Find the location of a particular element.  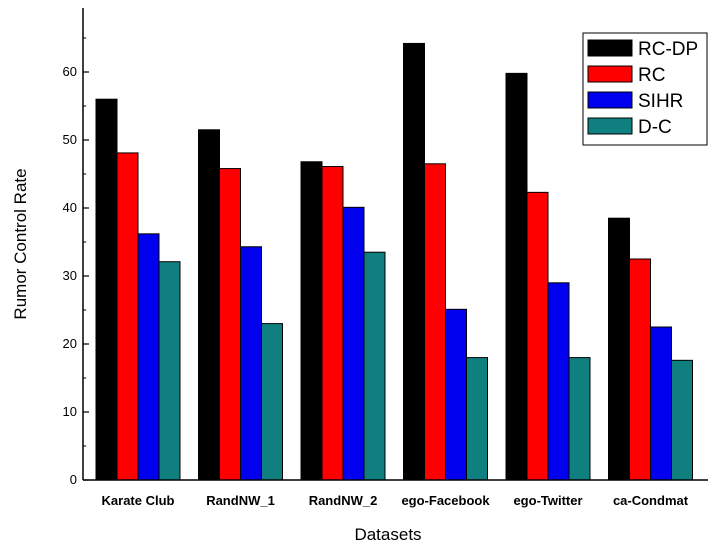

y-tick-label: 40 is located at coordinates (70, 207).